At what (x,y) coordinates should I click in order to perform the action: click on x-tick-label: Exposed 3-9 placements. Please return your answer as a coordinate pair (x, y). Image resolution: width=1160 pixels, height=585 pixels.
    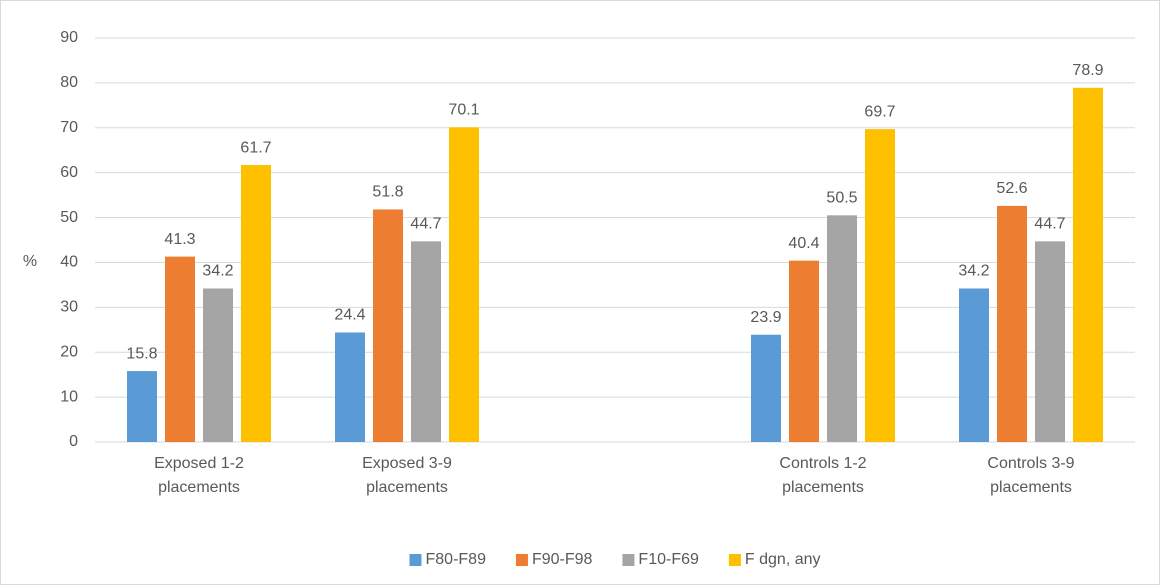
    Looking at the image, I should click on (407, 475).